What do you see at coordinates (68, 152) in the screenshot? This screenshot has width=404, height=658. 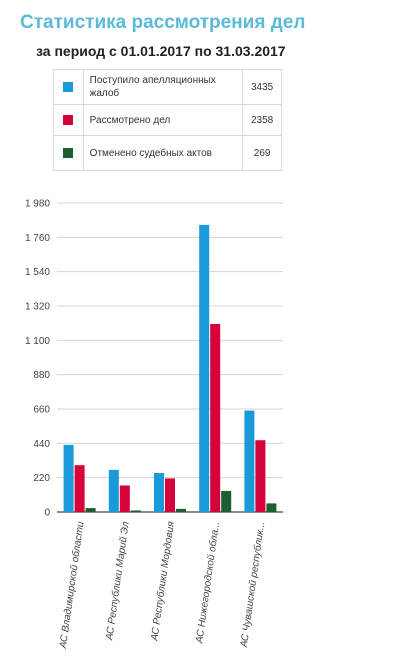 I see `legend-swatch-cancelled` at bounding box center [68, 152].